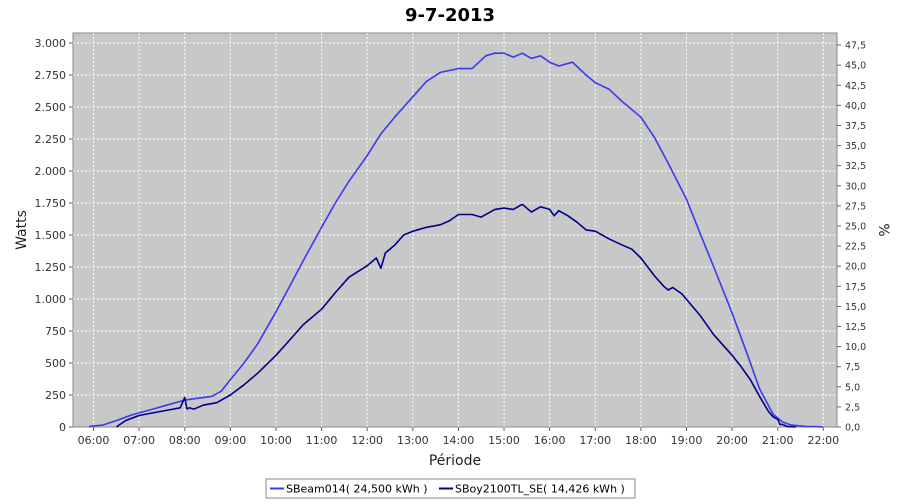  What do you see at coordinates (732, 440) in the screenshot?
I see `x-tick-label: 20:00` at bounding box center [732, 440].